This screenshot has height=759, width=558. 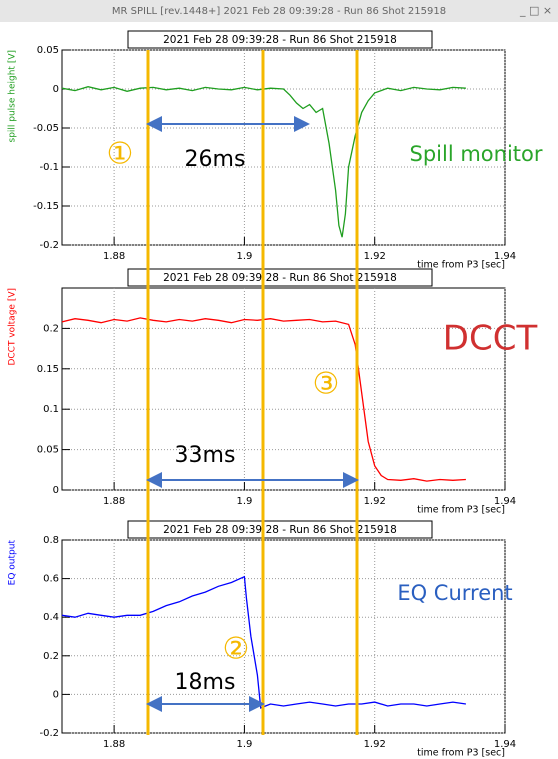 What do you see at coordinates (51, 579) in the screenshot?
I see `y-tick-label: 0.6` at bounding box center [51, 579].